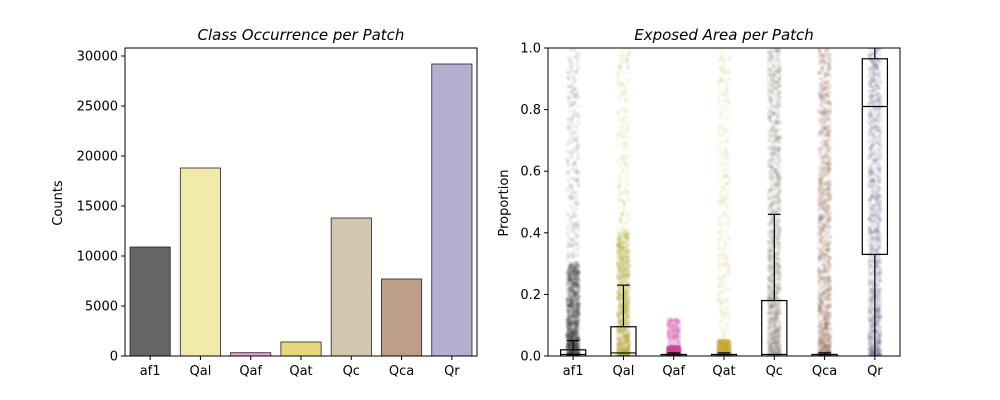 This screenshot has width=1000, height=400. I want to click on y-tick-label: 20000, so click(97, 157).